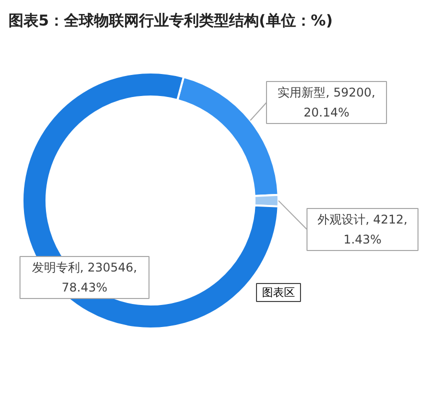 This screenshot has width=425, height=397. Describe the element at coordinates (85, 277) in the screenshot. I see `slice-label: 发明专利, 230546, 78.43%` at that location.